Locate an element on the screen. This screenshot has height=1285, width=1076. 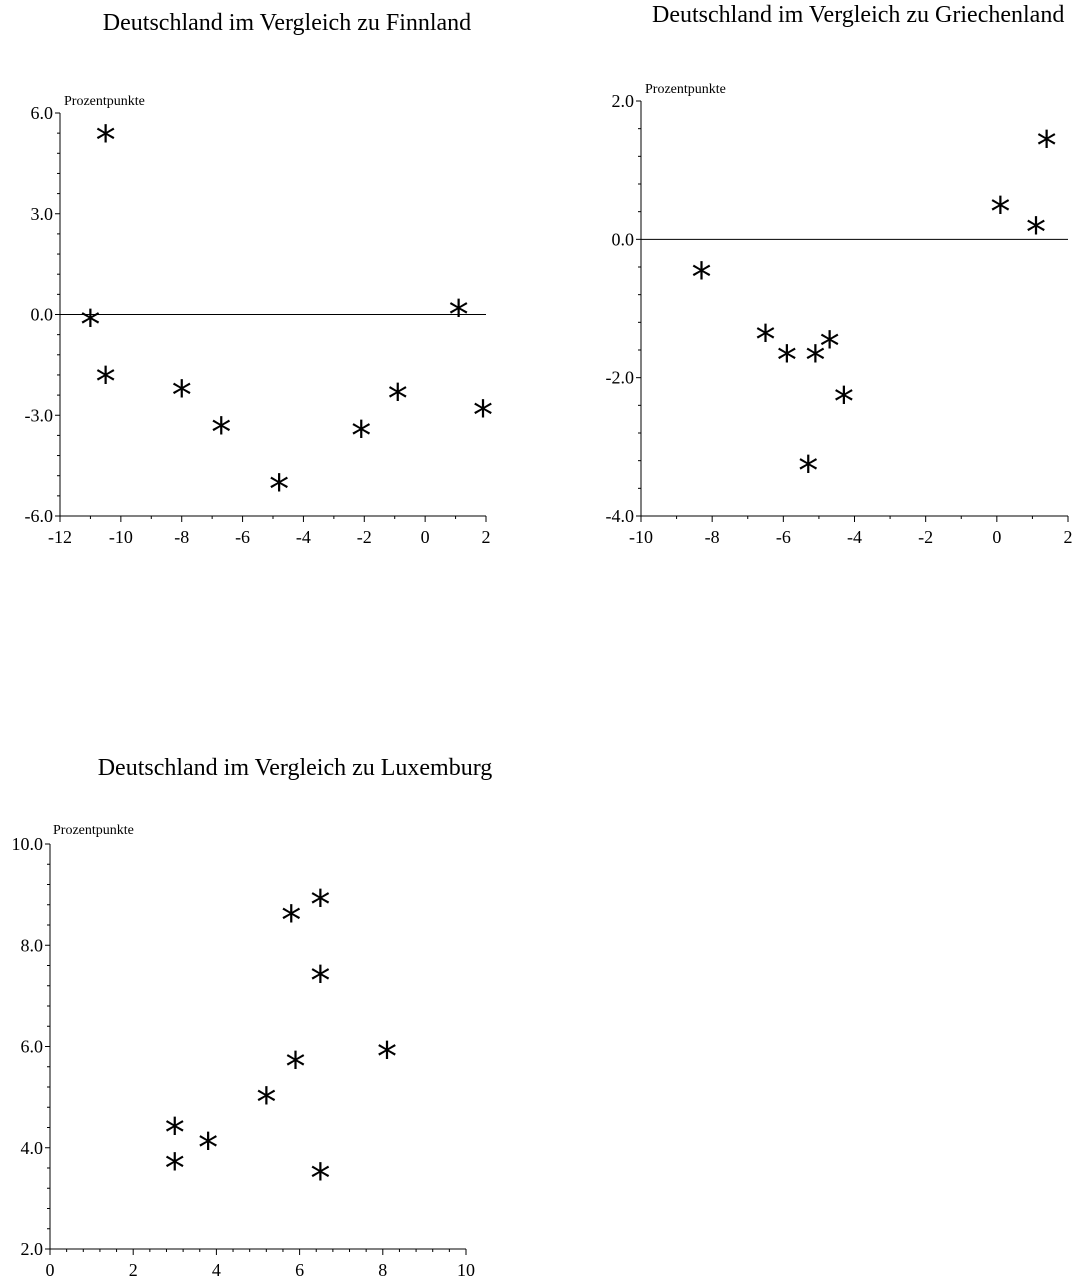
x-tick-label: 4 is located at coordinates (216, 1270).